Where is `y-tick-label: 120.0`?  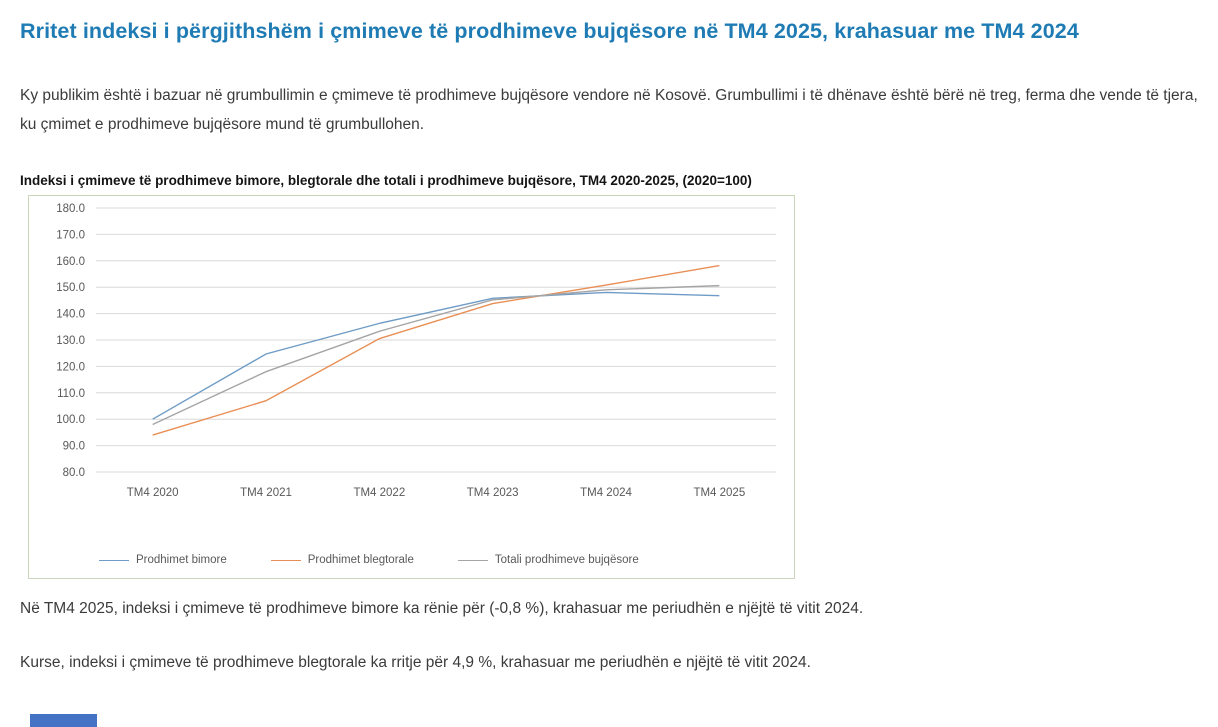 y-tick-label: 120.0 is located at coordinates (70, 368).